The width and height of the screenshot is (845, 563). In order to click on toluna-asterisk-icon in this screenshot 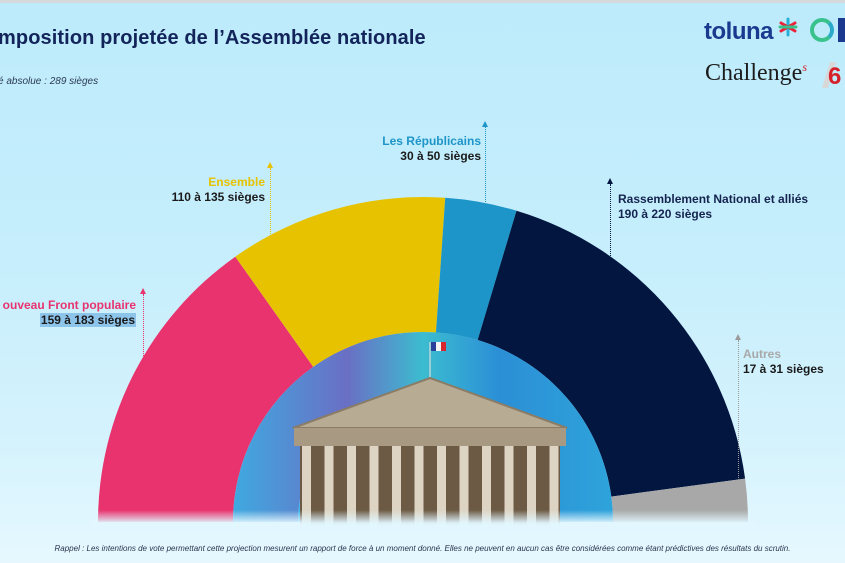, I will do `click(788, 27)`.